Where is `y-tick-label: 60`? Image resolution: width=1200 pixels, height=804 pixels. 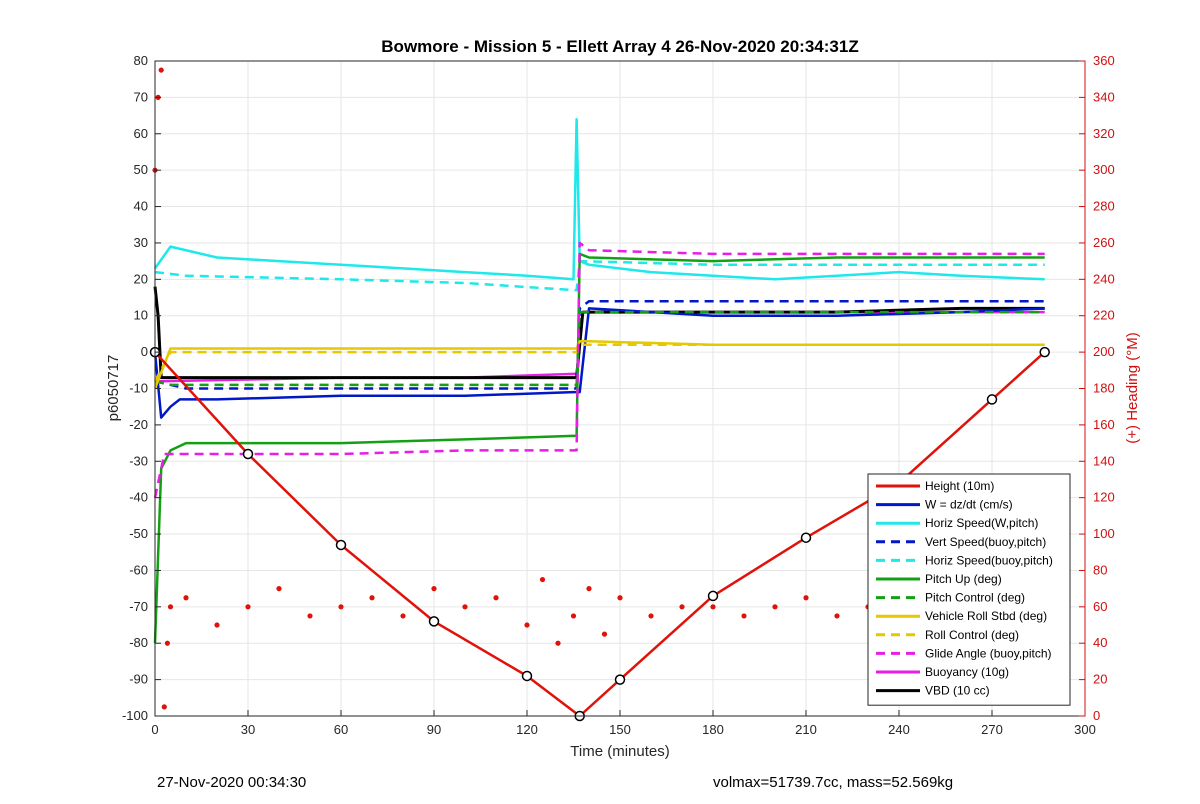
y-tick-label: 60 is located at coordinates (141, 133).